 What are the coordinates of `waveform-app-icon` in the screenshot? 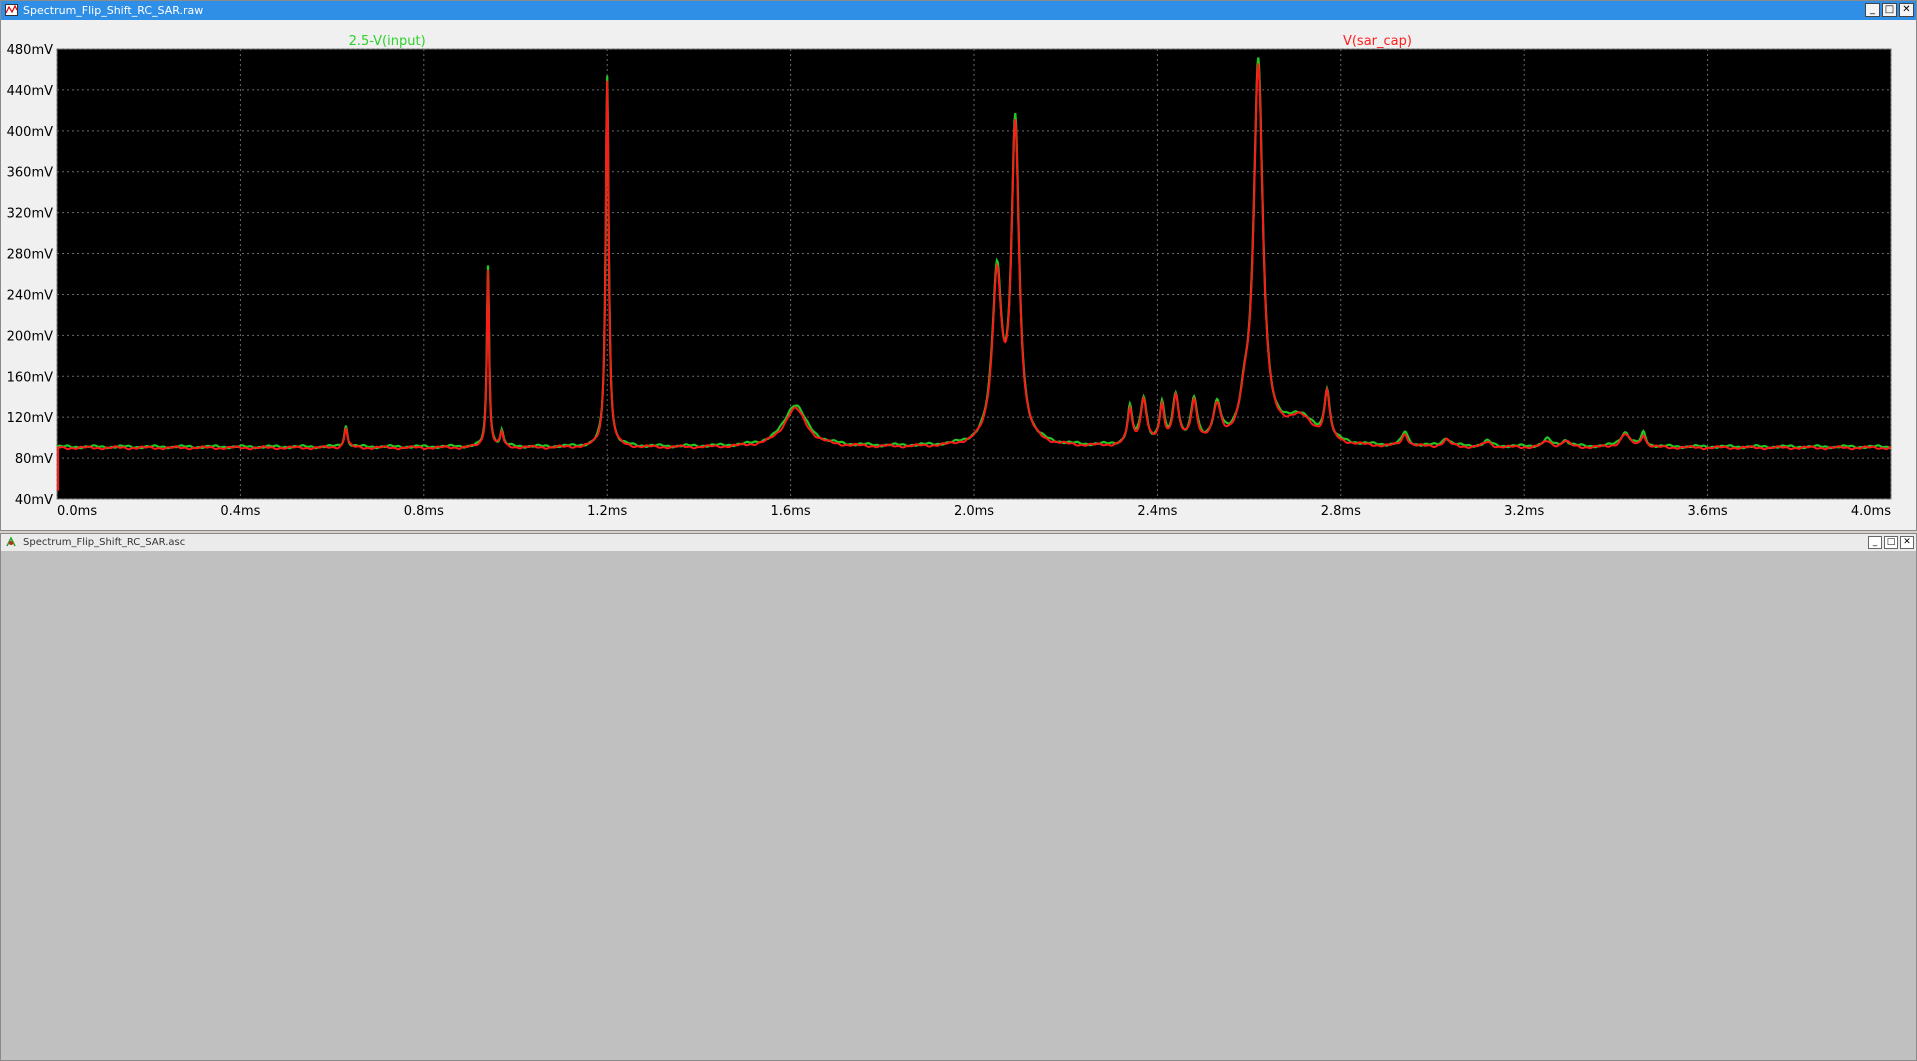 It's located at (11, 10).